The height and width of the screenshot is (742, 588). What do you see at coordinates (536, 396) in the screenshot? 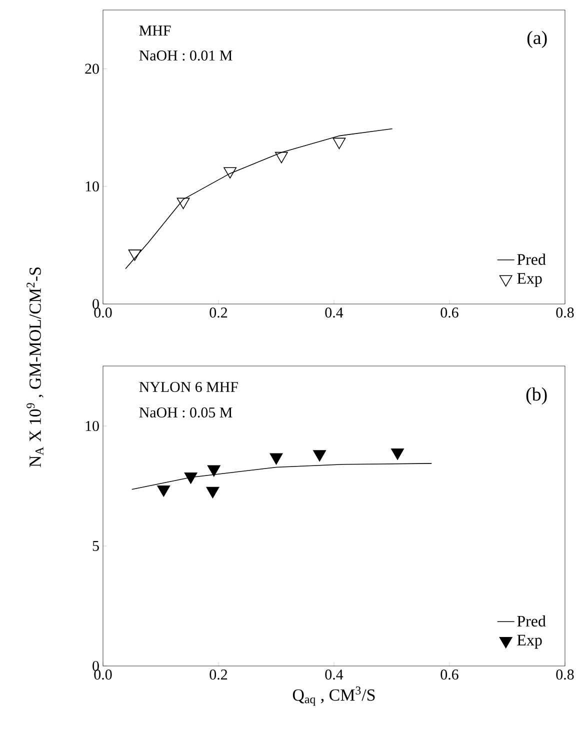
I see `annotation: (b)` at bounding box center [536, 396].